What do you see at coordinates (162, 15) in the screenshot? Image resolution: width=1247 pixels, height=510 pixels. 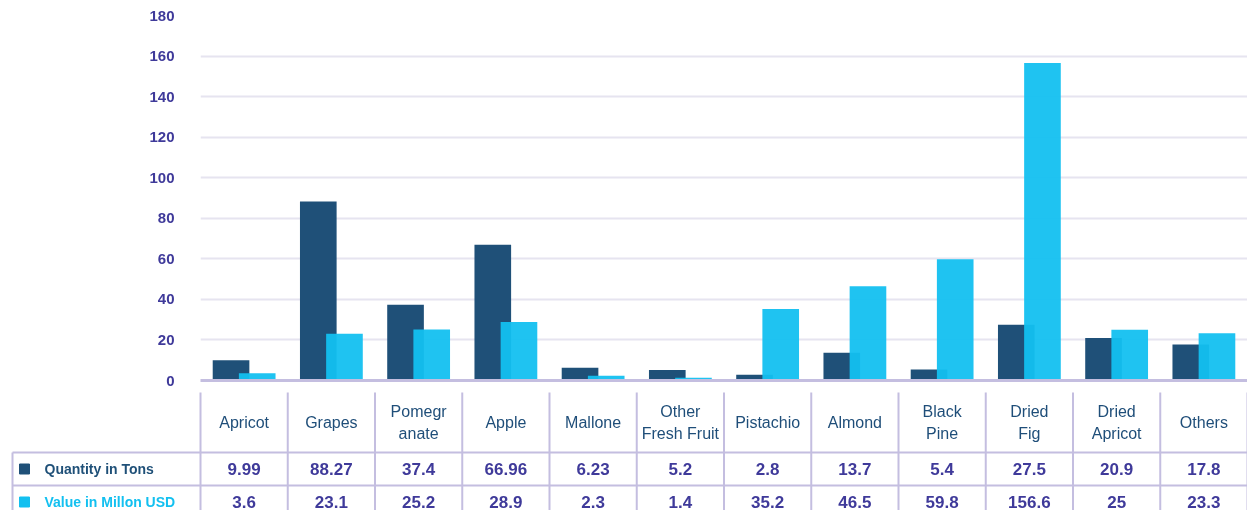 I see `y-tick-label: 180` at bounding box center [162, 15].